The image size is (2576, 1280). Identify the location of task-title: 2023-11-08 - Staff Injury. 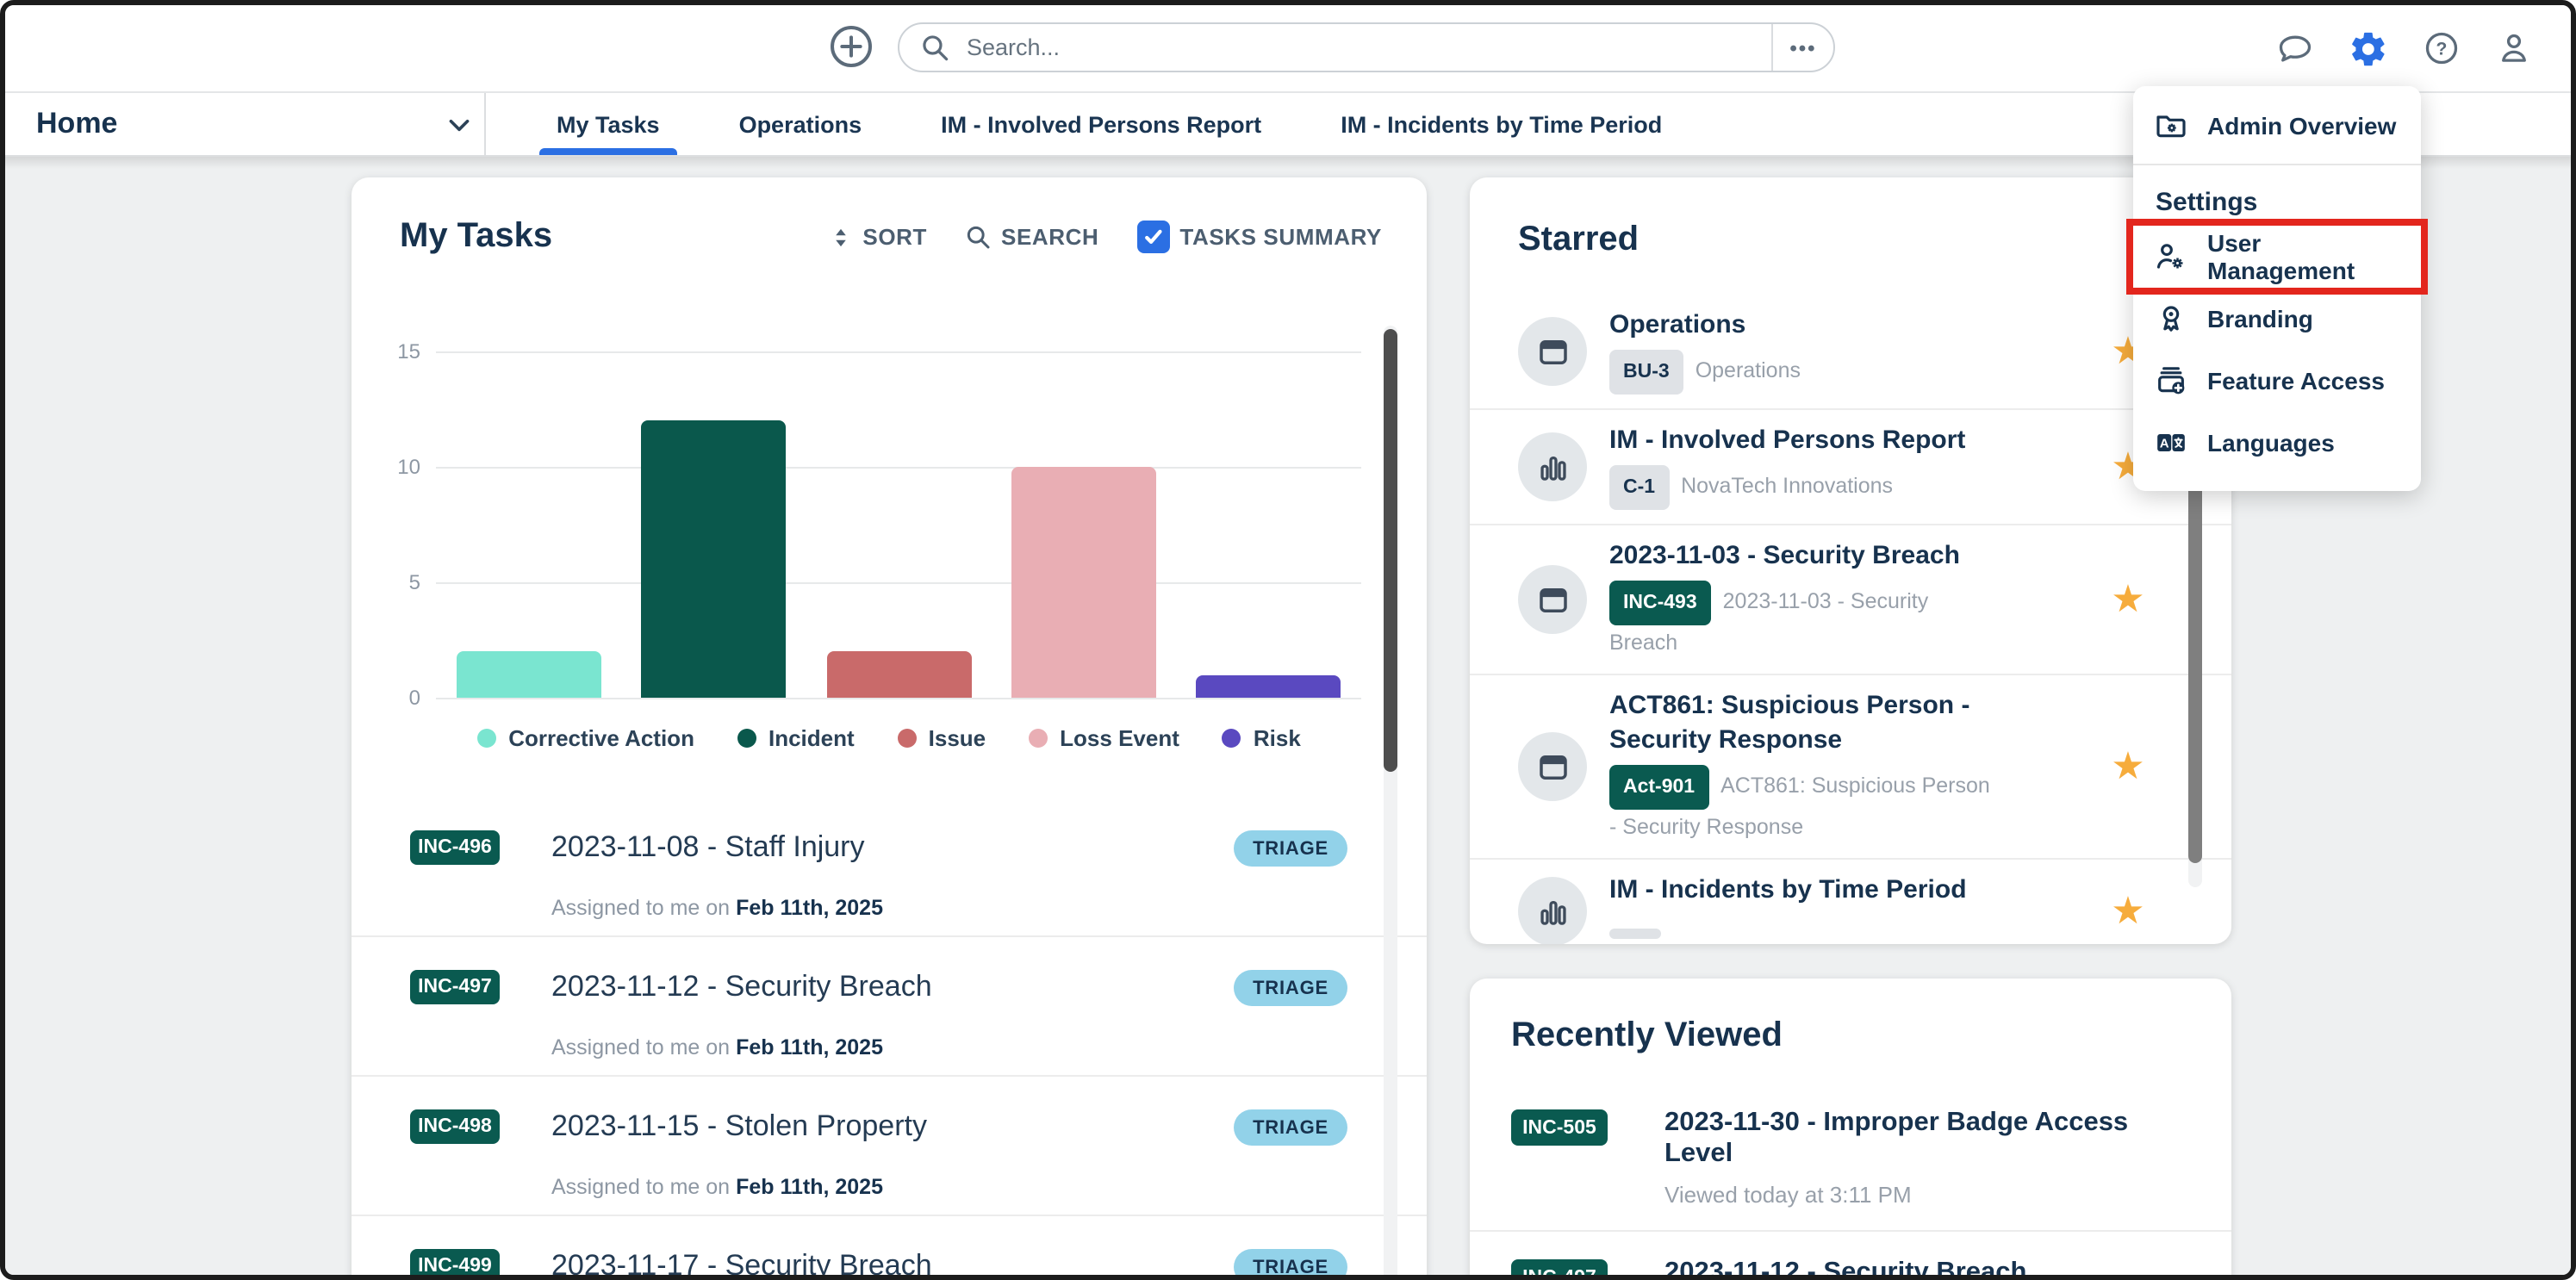
(708, 846).